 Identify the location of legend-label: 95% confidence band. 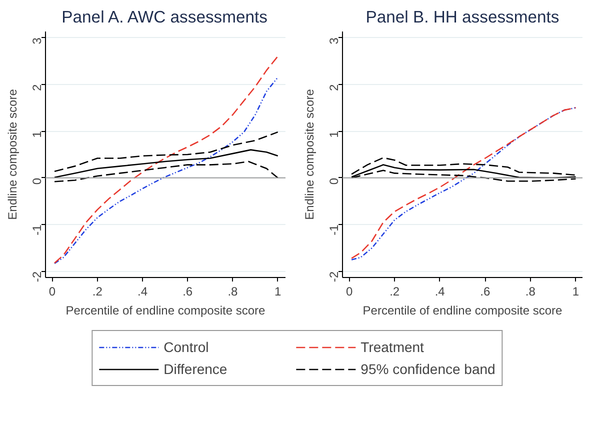
(428, 368).